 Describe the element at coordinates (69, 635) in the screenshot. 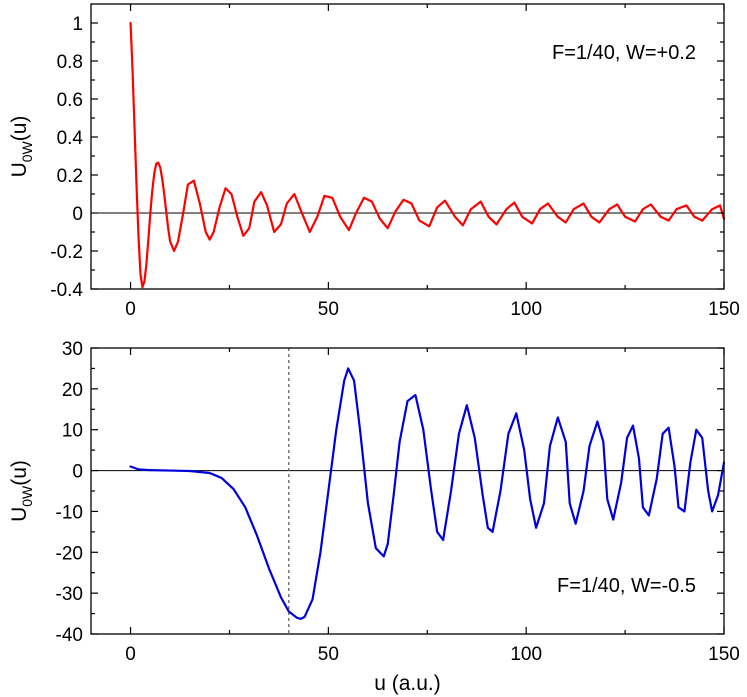

I see `y-tick-label: -40` at that location.